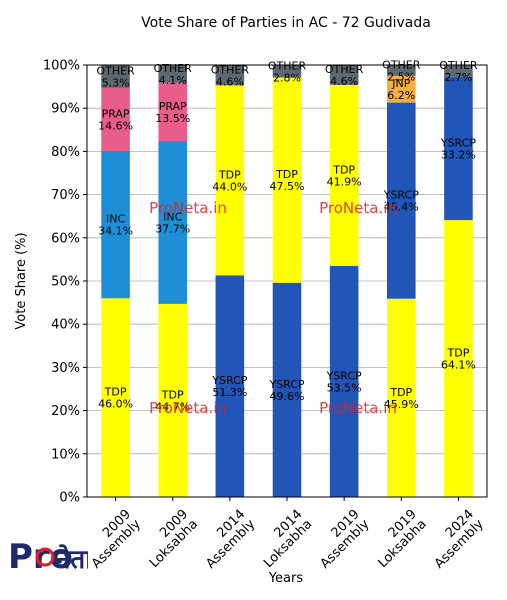 This screenshot has height=600, width=507. Describe the element at coordinates (116, 82) in the screenshot. I see `segment-value-label: 5.3%` at that location.